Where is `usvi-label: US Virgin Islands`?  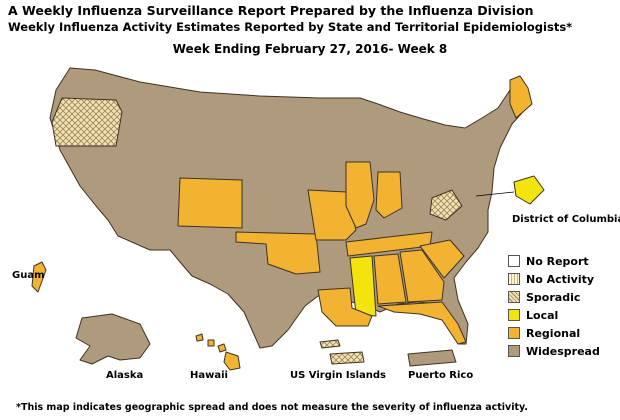
usvi-label: US Virgin Islands is located at coordinates (338, 375).